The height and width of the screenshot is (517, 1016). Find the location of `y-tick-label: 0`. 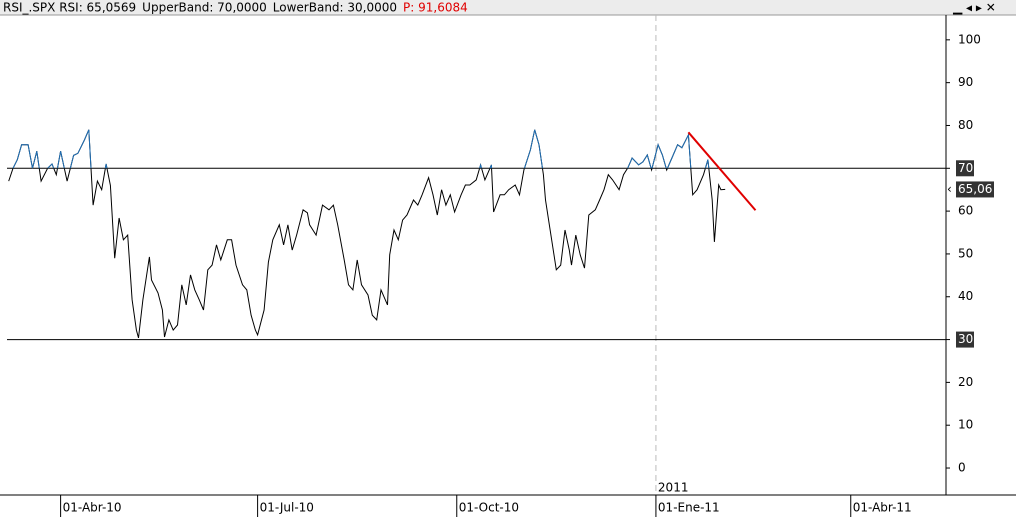

y-tick-label: 0 is located at coordinates (962, 468).